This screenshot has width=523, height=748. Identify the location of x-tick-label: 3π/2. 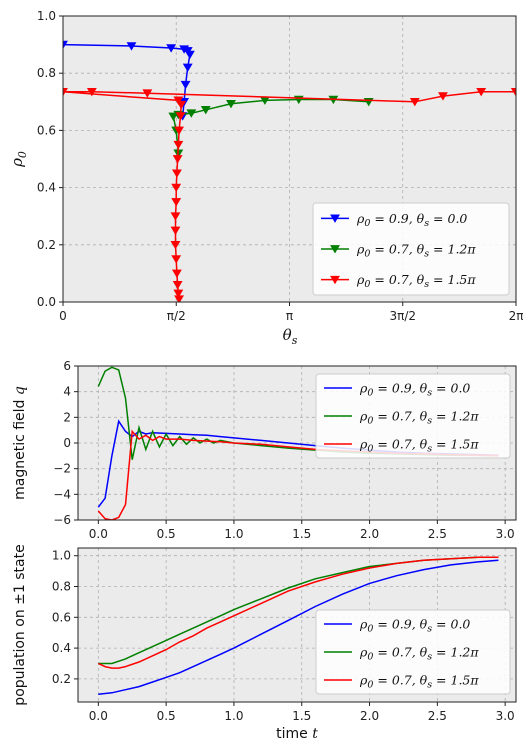
(402, 316).